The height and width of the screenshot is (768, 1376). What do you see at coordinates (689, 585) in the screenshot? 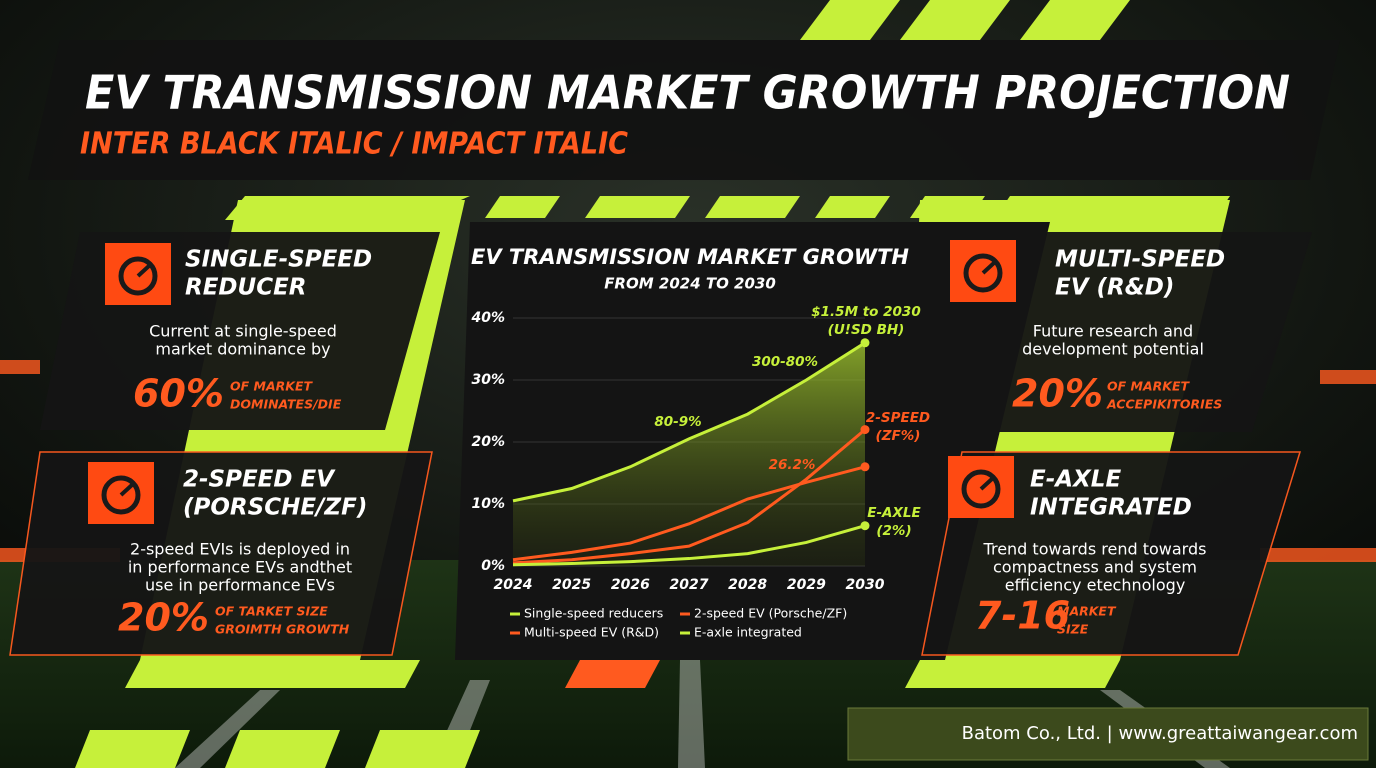
I see `x-tick-label: 2027` at bounding box center [689, 585].